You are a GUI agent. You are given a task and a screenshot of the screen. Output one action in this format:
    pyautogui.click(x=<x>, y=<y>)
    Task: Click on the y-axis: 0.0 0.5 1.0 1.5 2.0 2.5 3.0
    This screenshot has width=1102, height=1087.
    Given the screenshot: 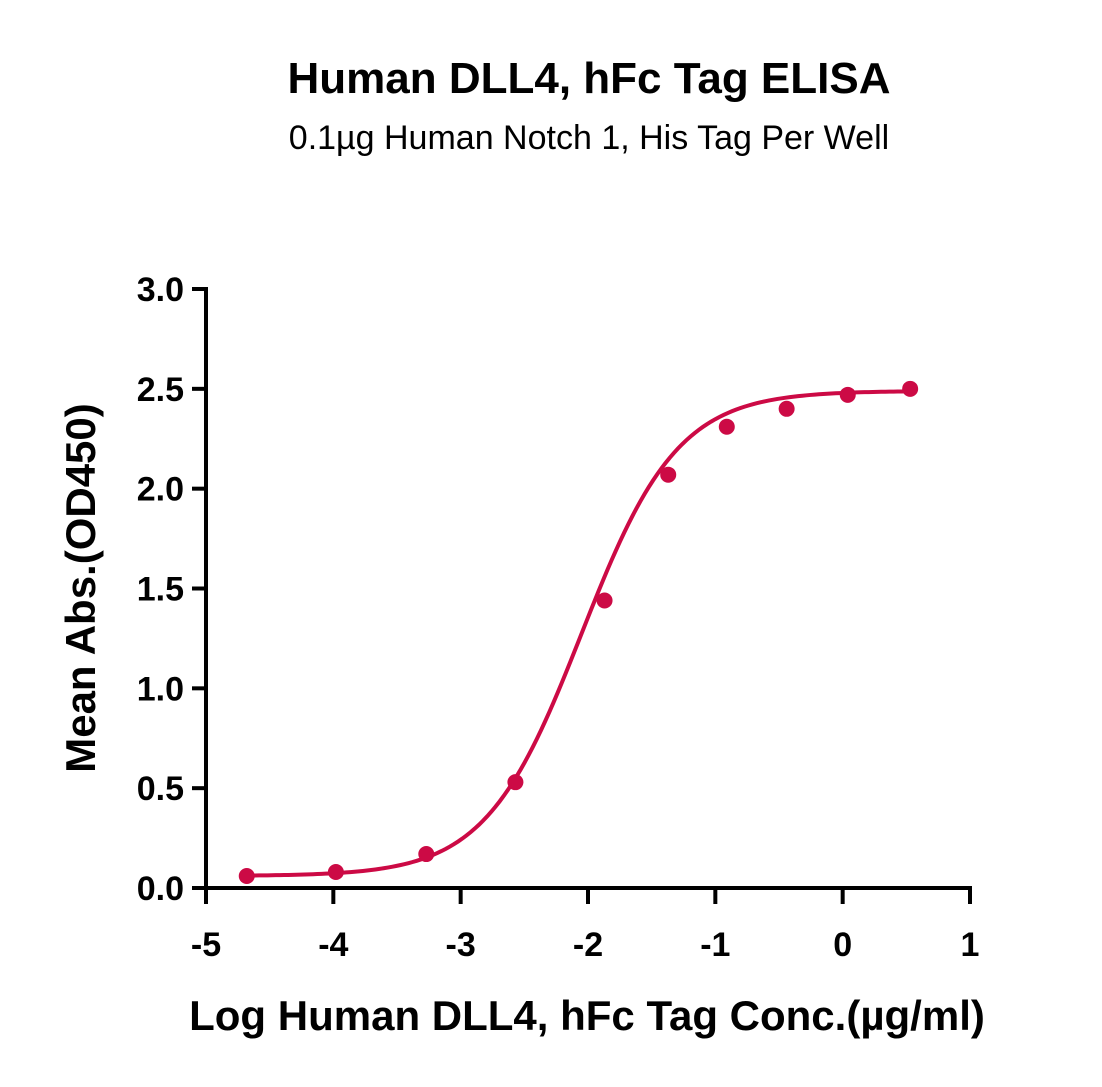 What is the action you would take?
    pyautogui.click(x=172, y=589)
    